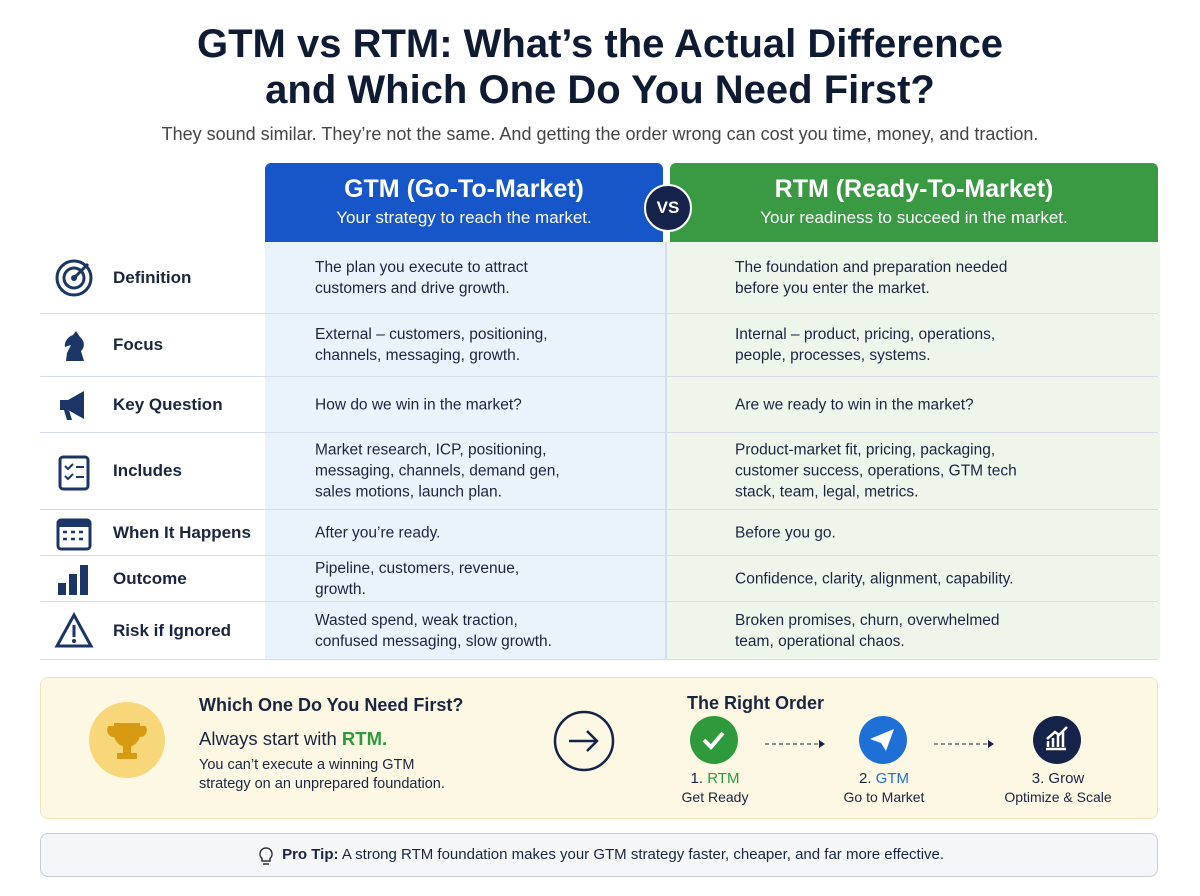  I want to click on row-label: Focus, so click(138, 344).